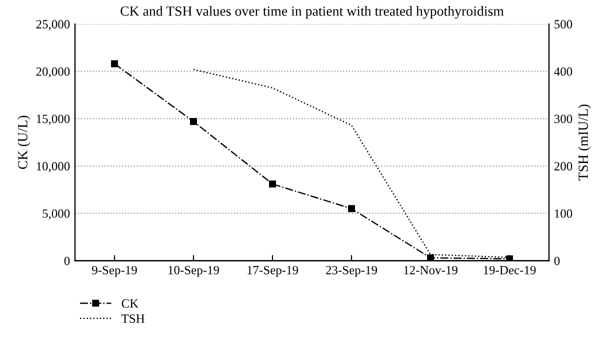  I want to click on x-tick-label: 10-Sep-19, so click(194, 271).